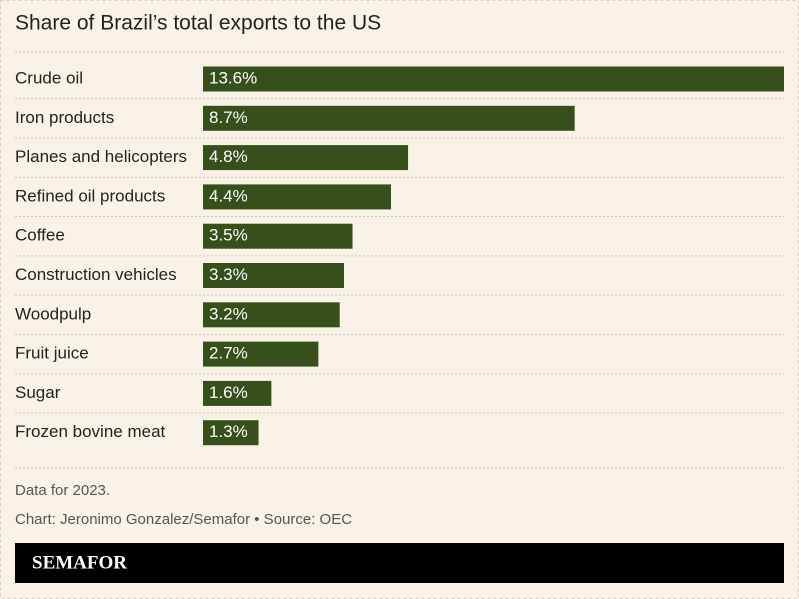  I want to click on category-label: Construction vehicles, so click(96, 274).